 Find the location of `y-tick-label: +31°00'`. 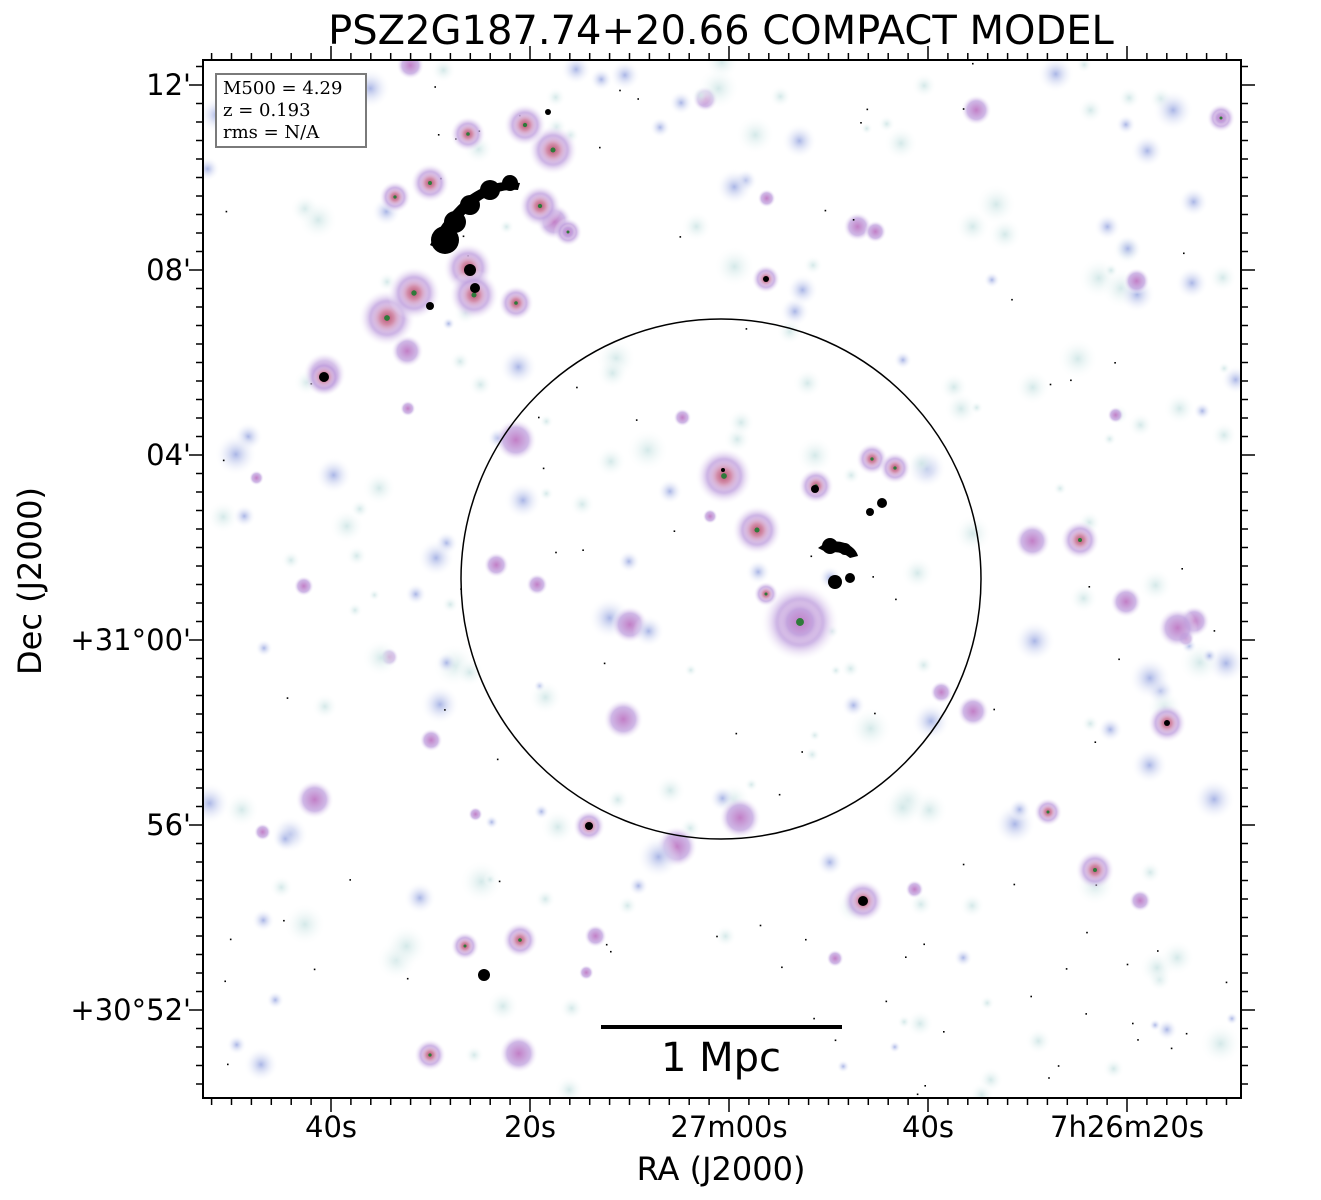

y-tick-label: +31°00' is located at coordinates (130, 640).